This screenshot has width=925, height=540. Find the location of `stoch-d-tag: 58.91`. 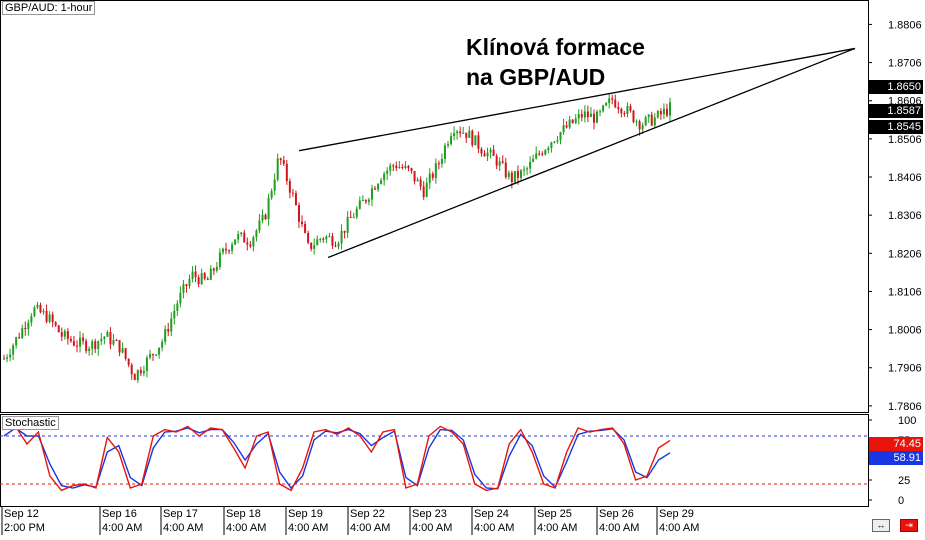

stoch-d-tag: 58.91 is located at coordinates (896, 458).